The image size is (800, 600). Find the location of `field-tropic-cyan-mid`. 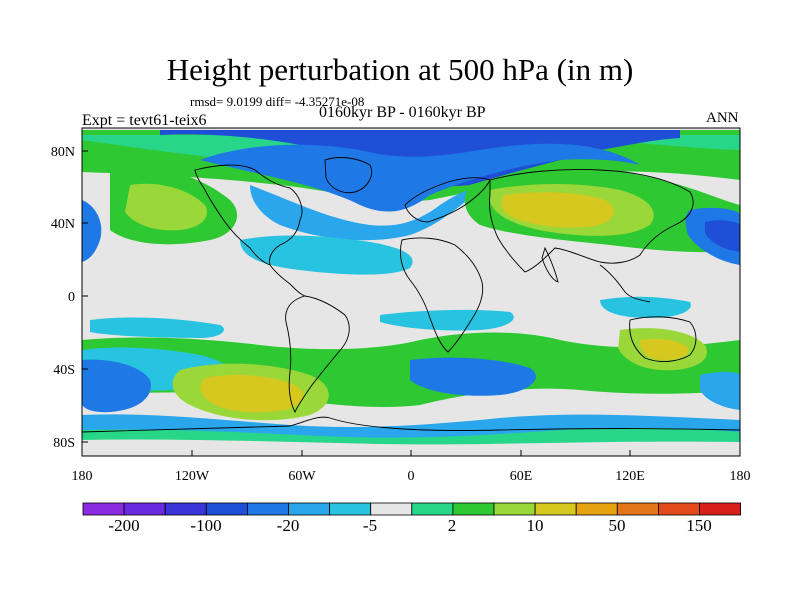

field-tropic-cyan-mid is located at coordinates (447, 320).